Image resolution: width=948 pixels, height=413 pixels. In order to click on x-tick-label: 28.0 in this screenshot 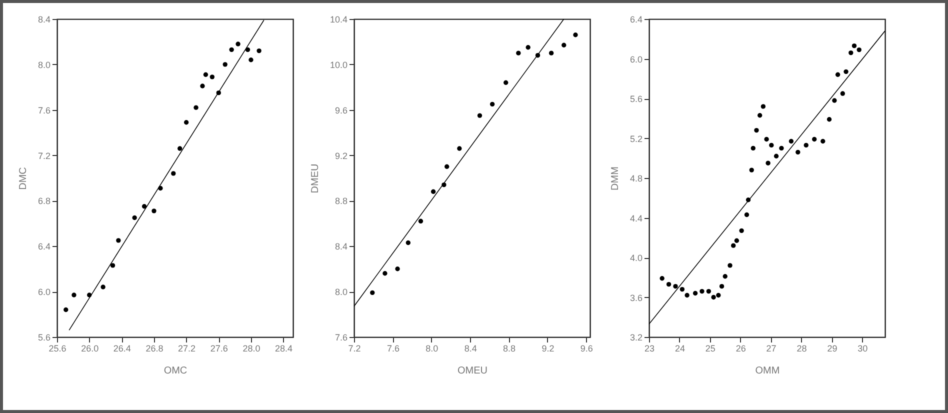, I will do `click(251, 349)`.